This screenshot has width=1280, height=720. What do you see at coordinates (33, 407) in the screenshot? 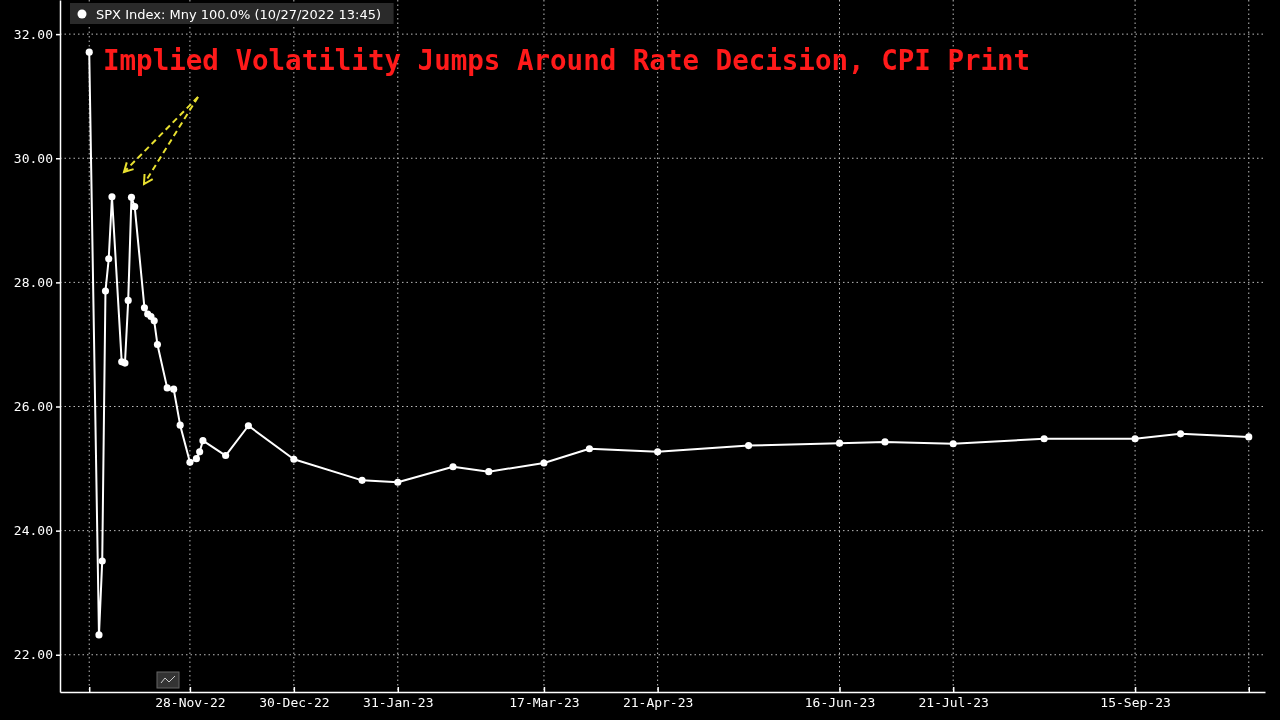
I see `y-tick-label: 26.00` at bounding box center [33, 407].